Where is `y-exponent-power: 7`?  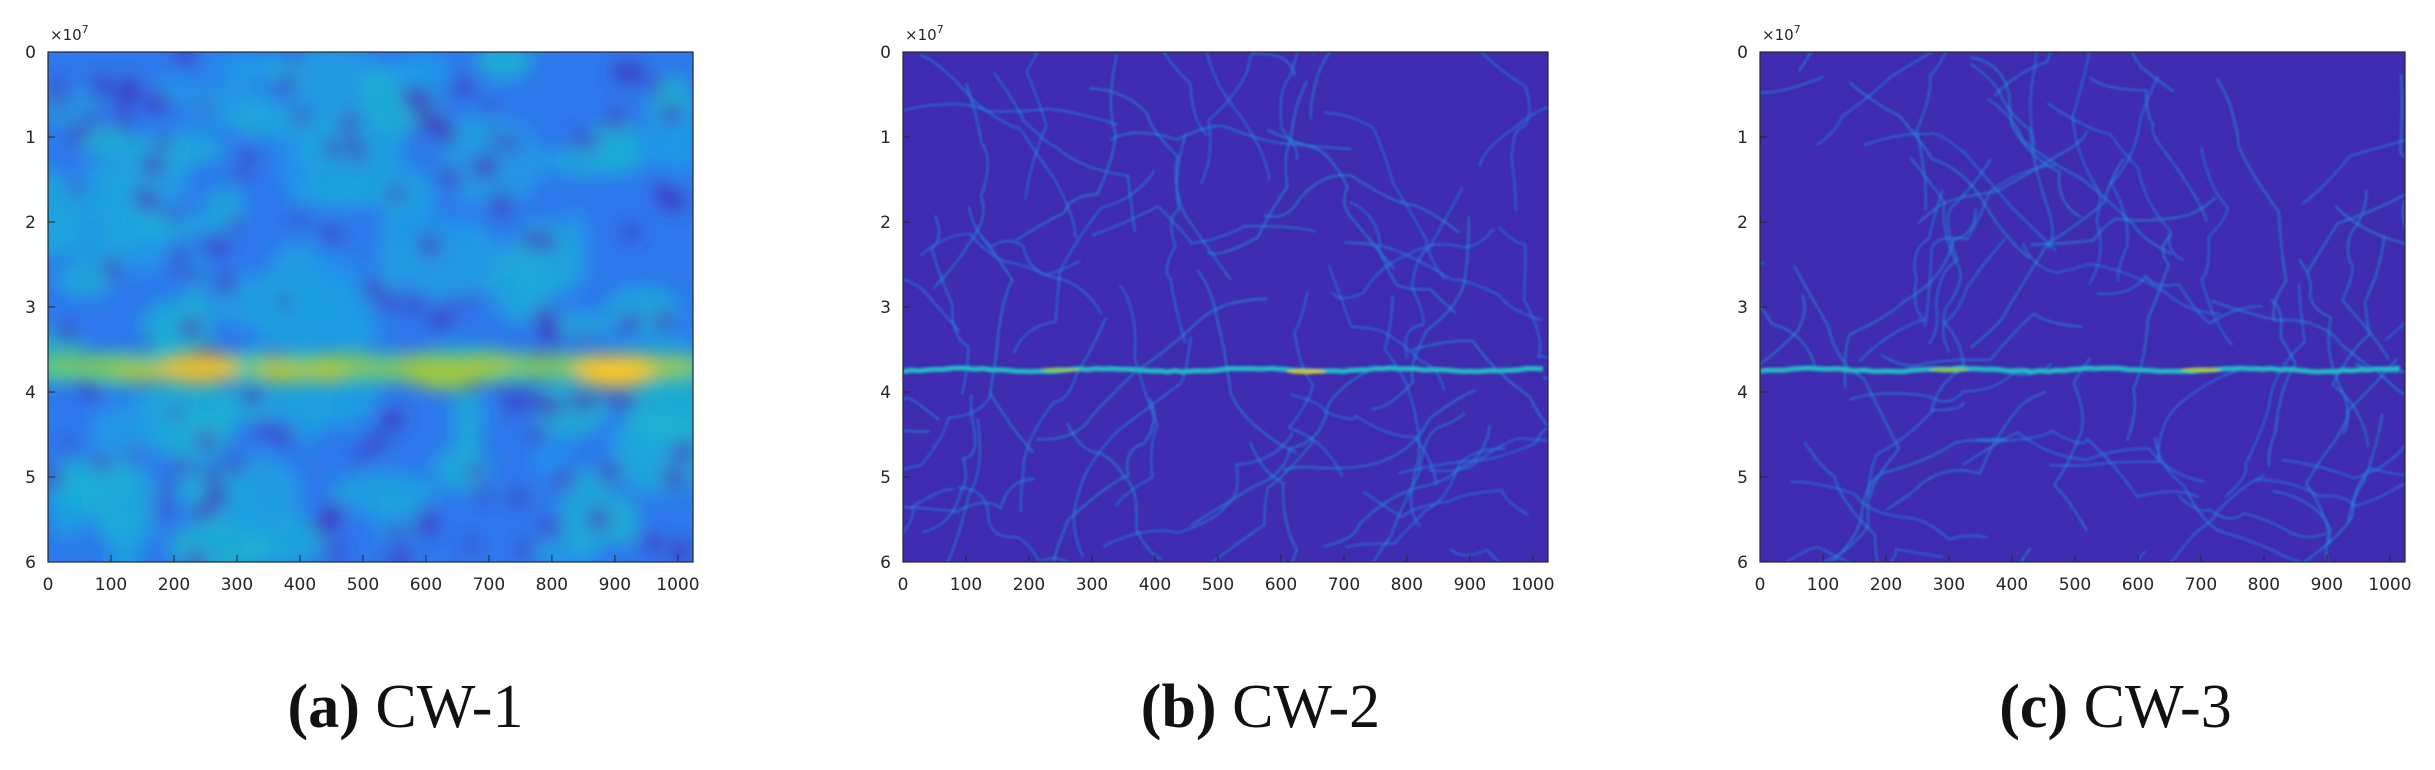
y-exponent-power: 7 is located at coordinates (85, 29).